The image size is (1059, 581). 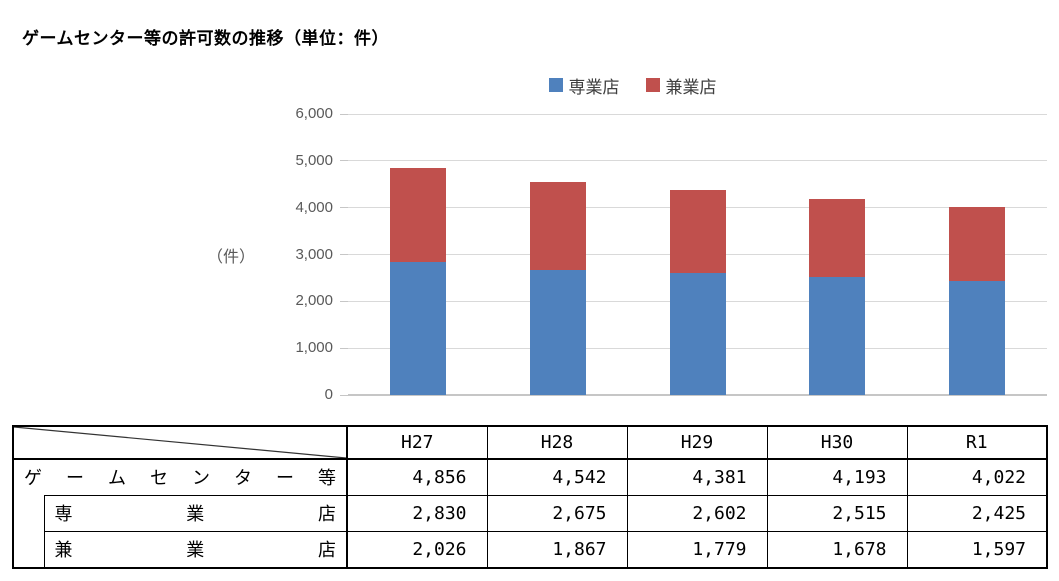 I want to click on col-header-r1: R1, so click(x=977, y=442).